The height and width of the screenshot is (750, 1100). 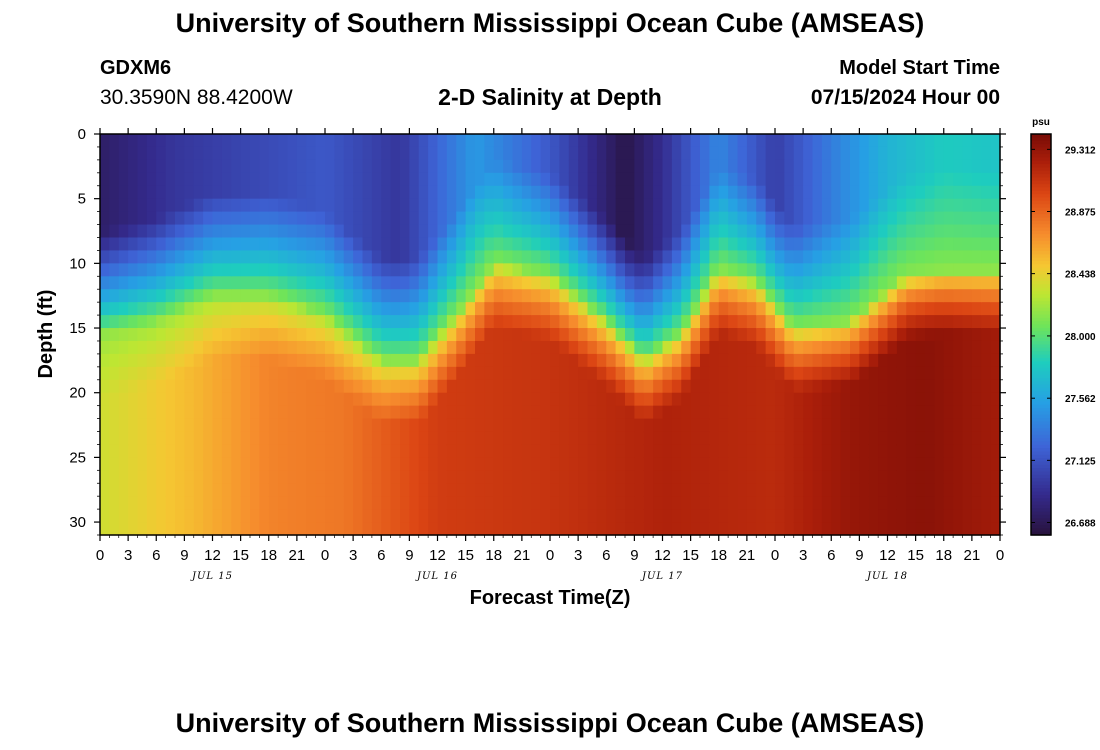 What do you see at coordinates (212, 555) in the screenshot?
I see `x-tick-label: 12` at bounding box center [212, 555].